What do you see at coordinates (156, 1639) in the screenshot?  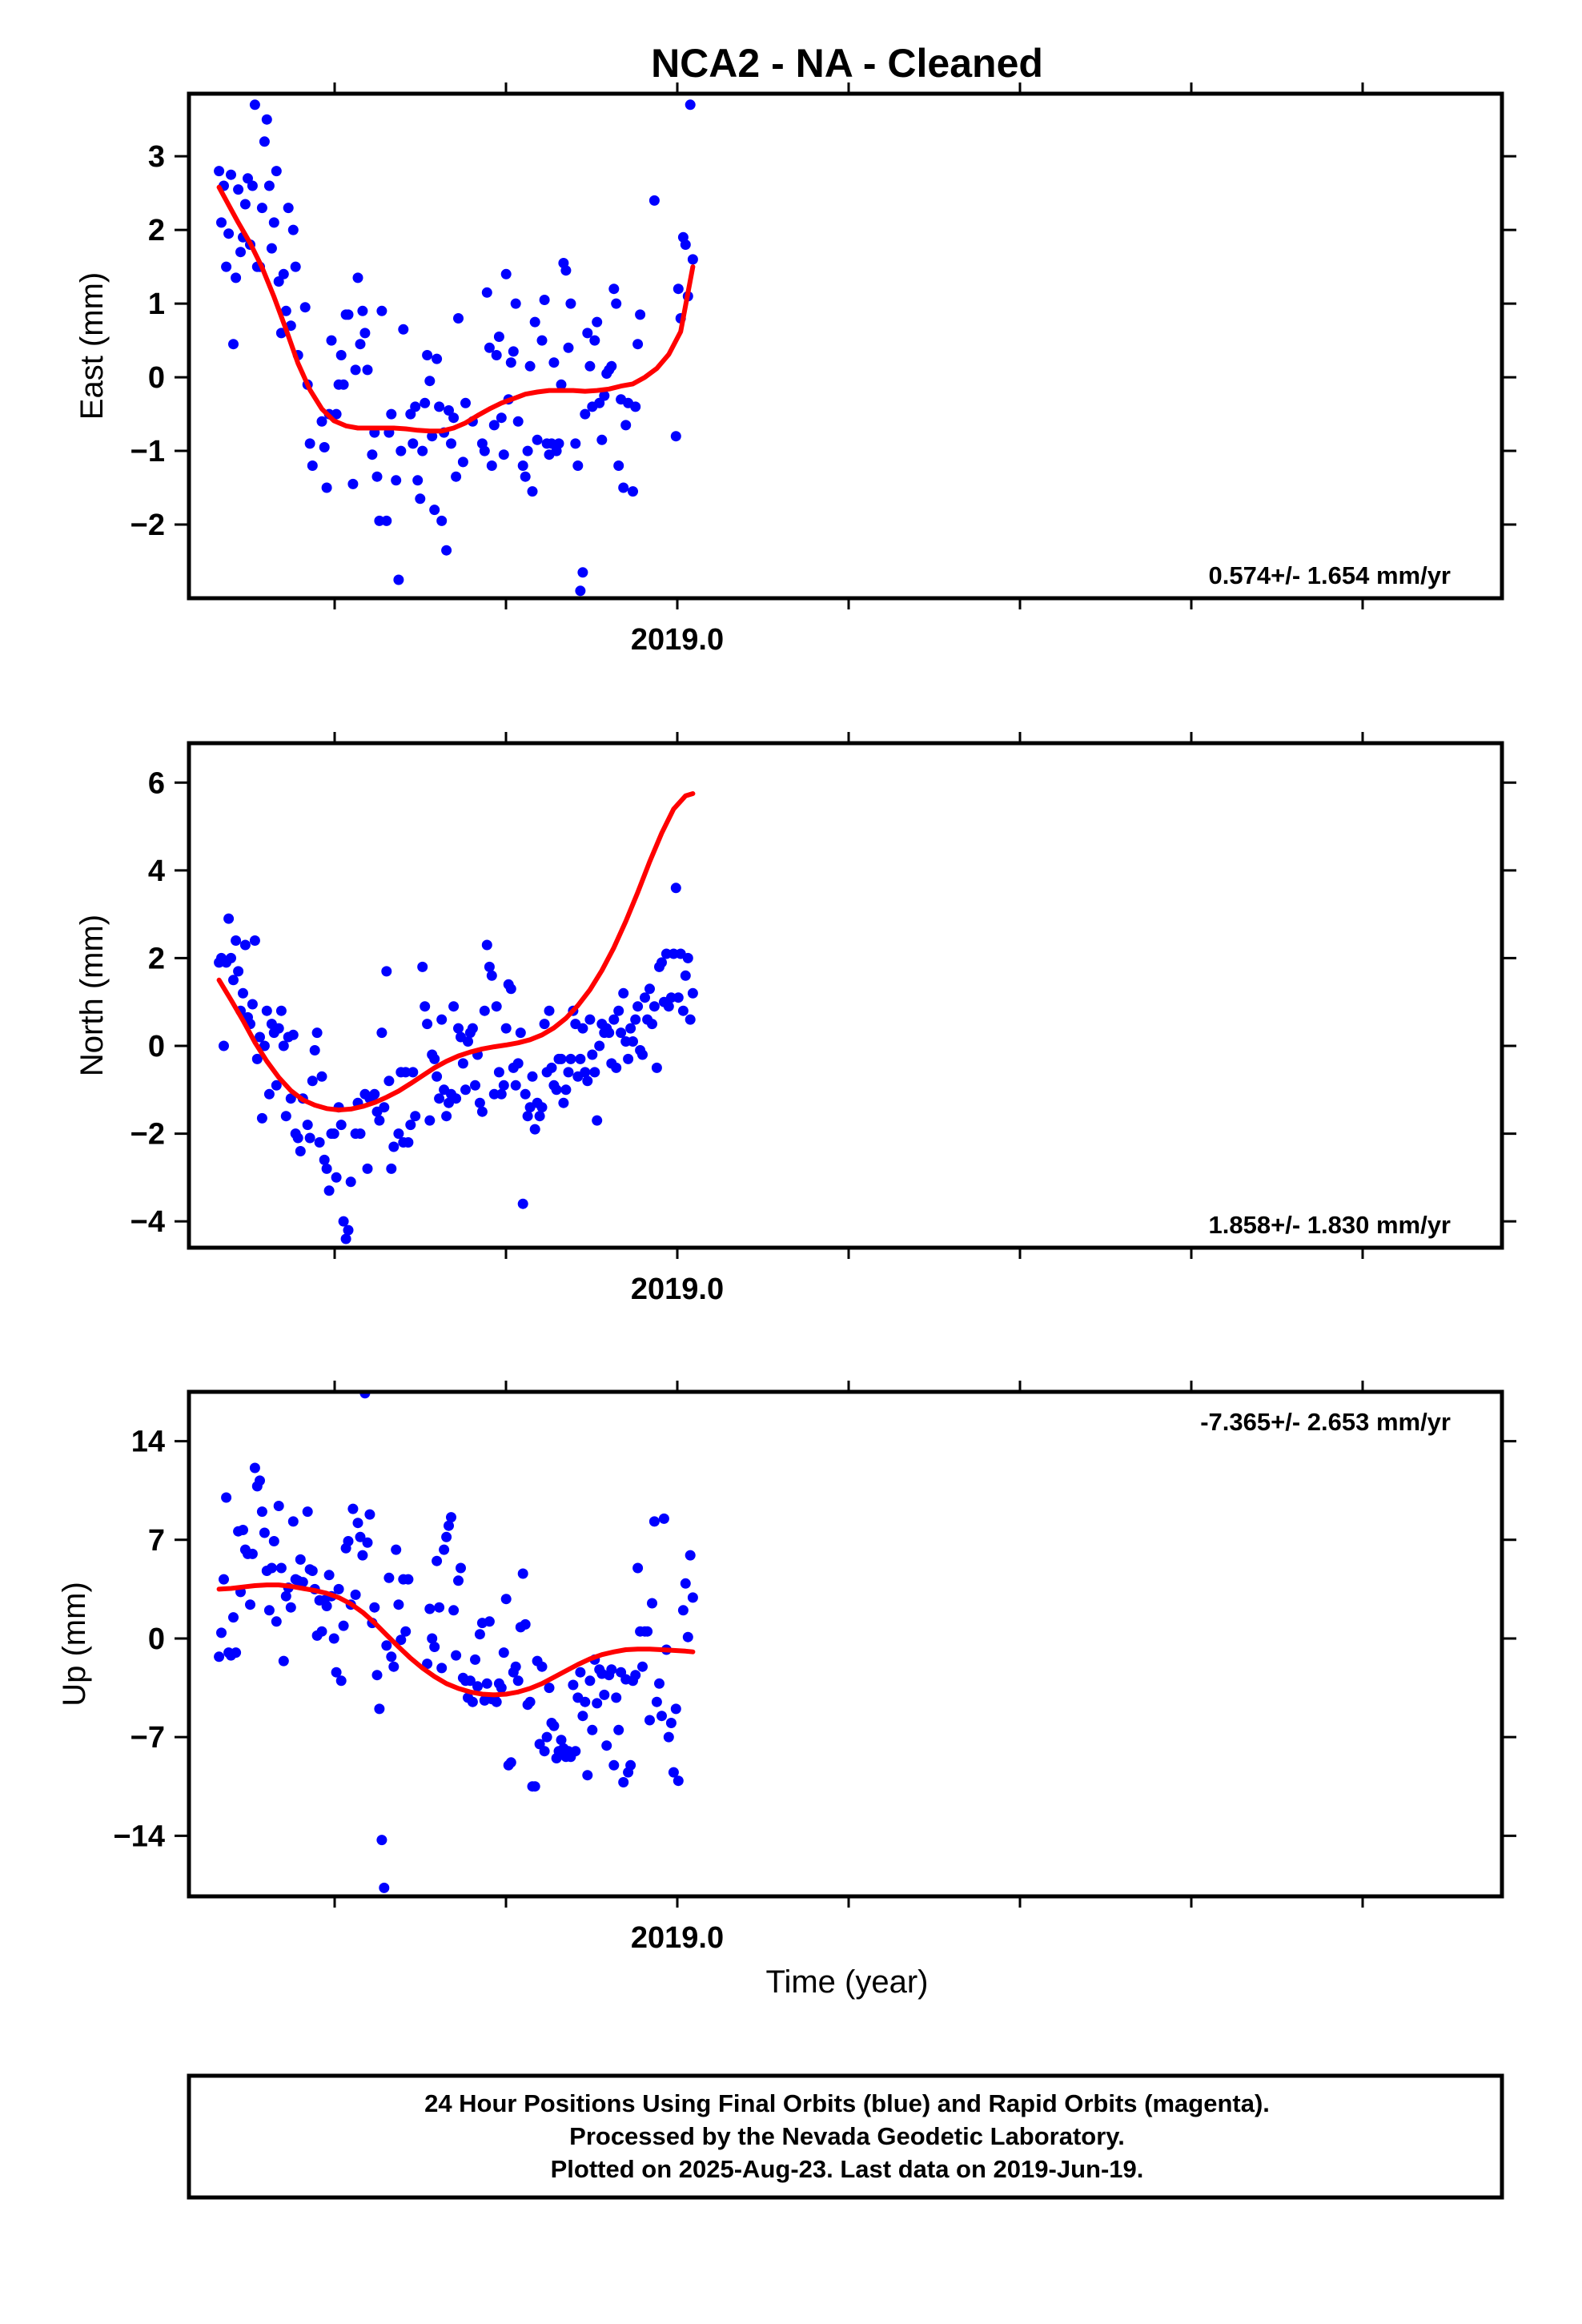 I see `y-tick-label: 0` at bounding box center [156, 1639].